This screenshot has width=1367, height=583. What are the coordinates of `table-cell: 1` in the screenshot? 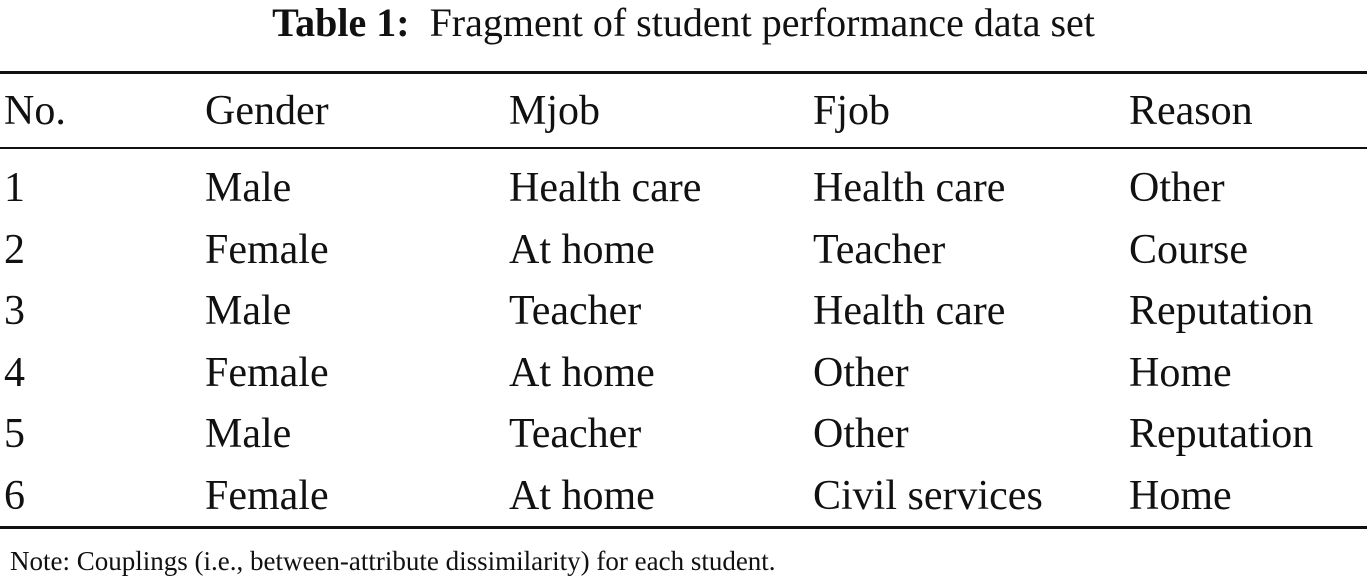 It's located at (14, 188).